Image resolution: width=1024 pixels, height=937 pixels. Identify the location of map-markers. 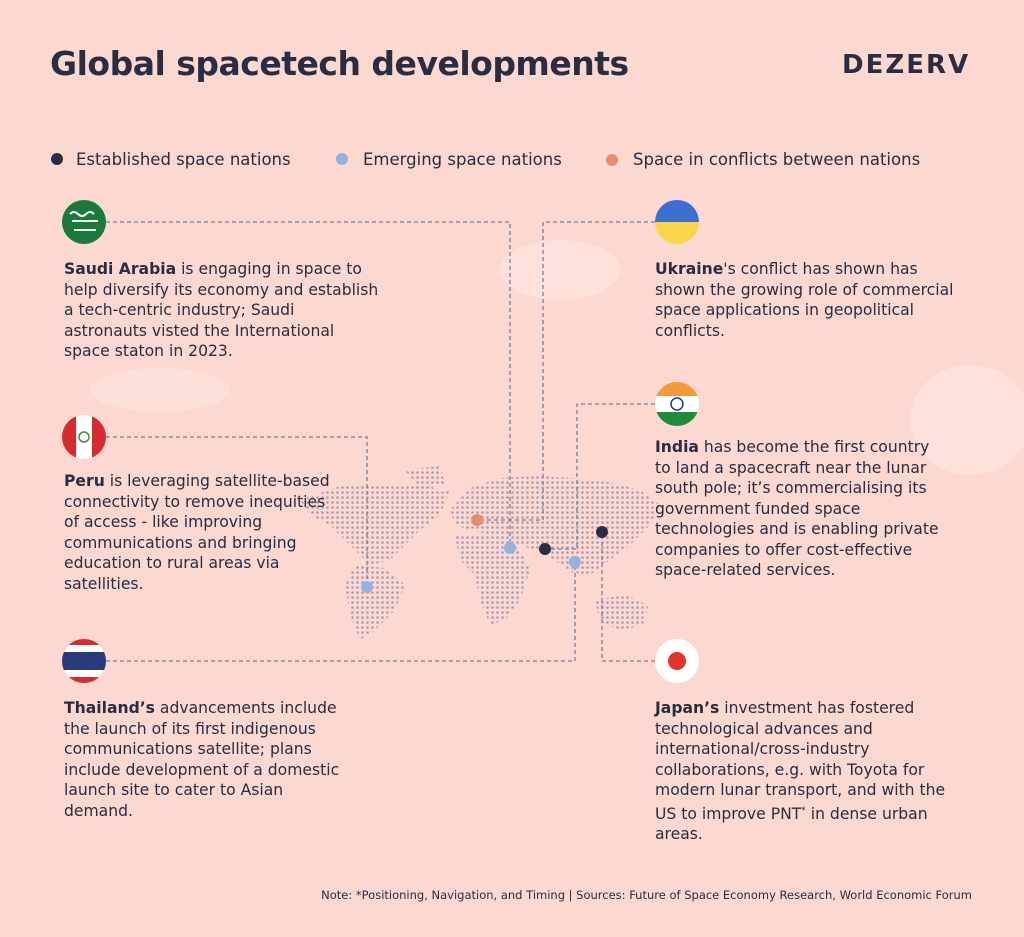
(484, 553).